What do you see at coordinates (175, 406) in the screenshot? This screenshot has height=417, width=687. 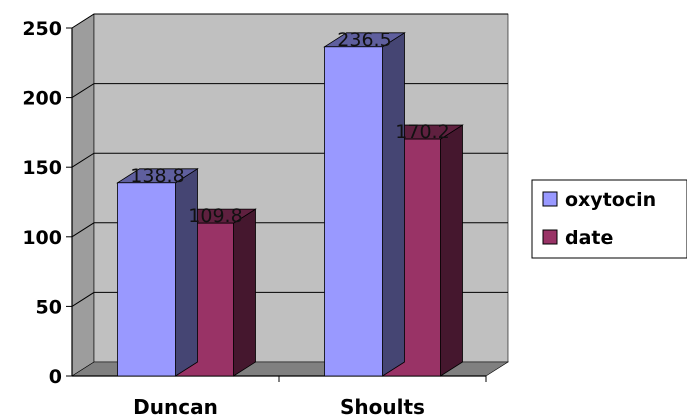 I see `category-label: Duncan` at bounding box center [175, 406].